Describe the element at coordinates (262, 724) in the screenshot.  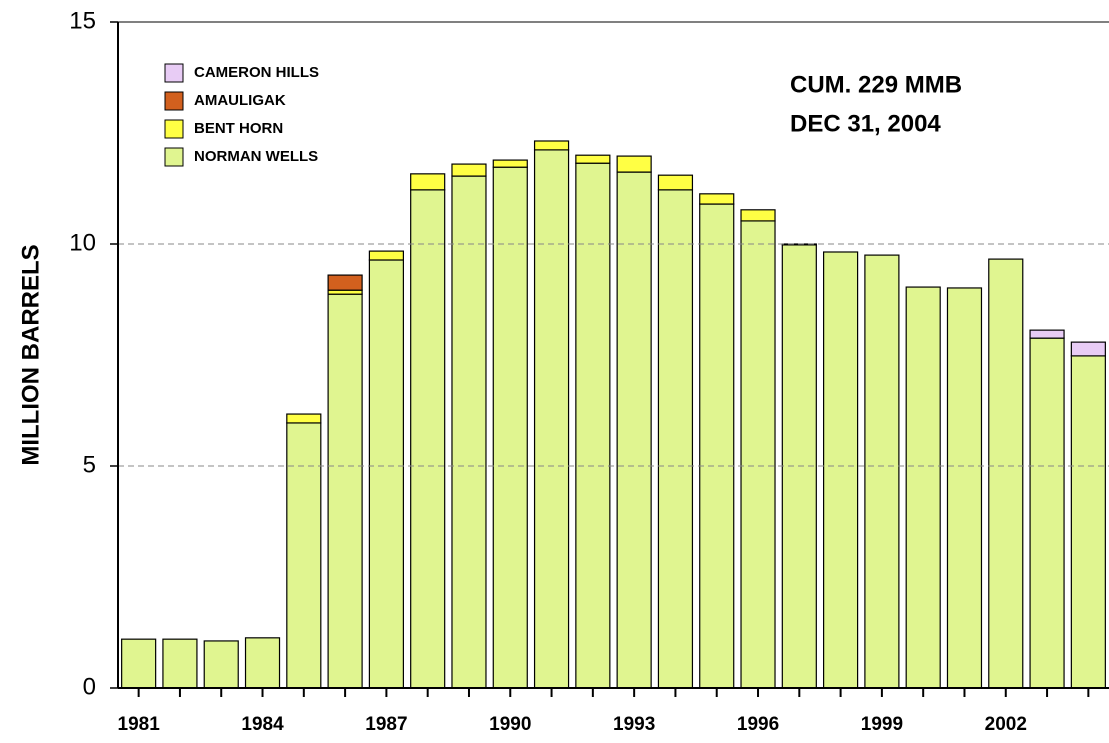
I see `x-tick-label: 1984` at that location.